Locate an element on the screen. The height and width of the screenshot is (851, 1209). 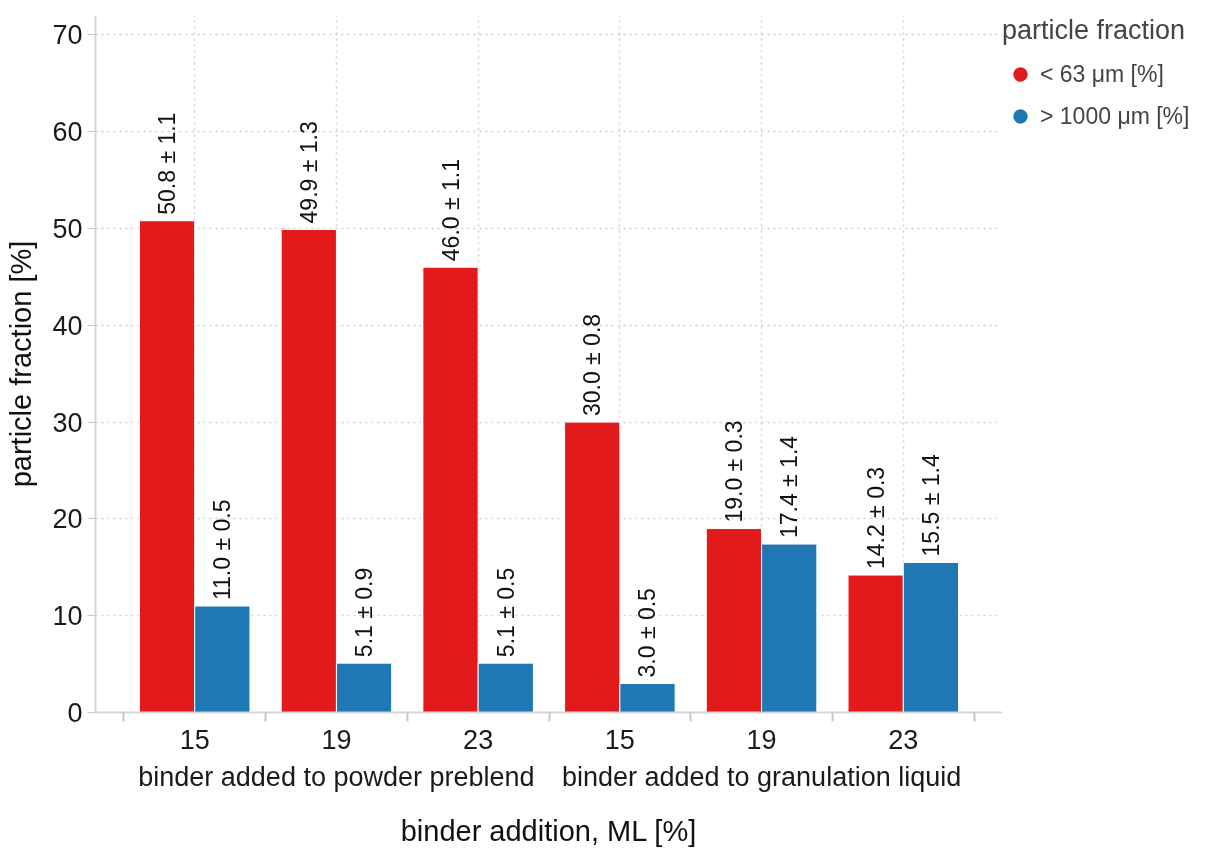
data-label: 14.2 ± 0.3 is located at coordinates (875, 518).